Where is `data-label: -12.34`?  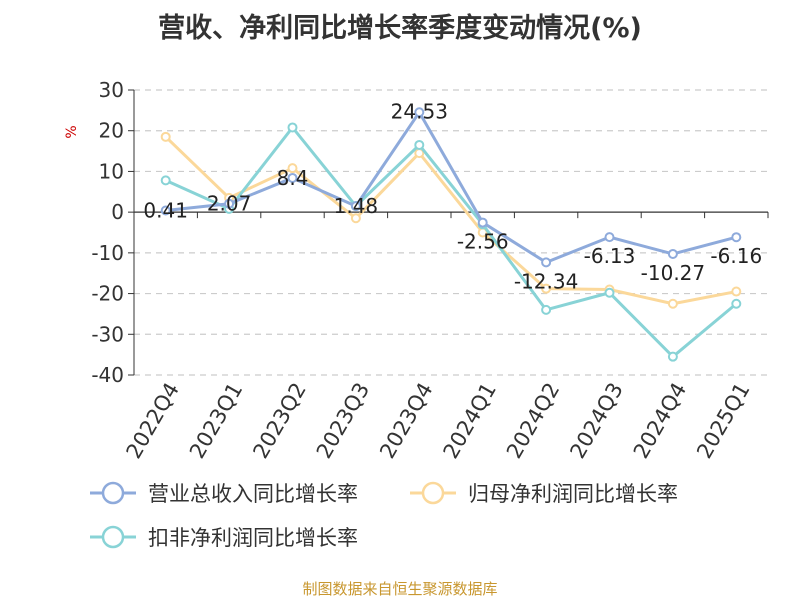
data-label: -12.34 is located at coordinates (546, 281).